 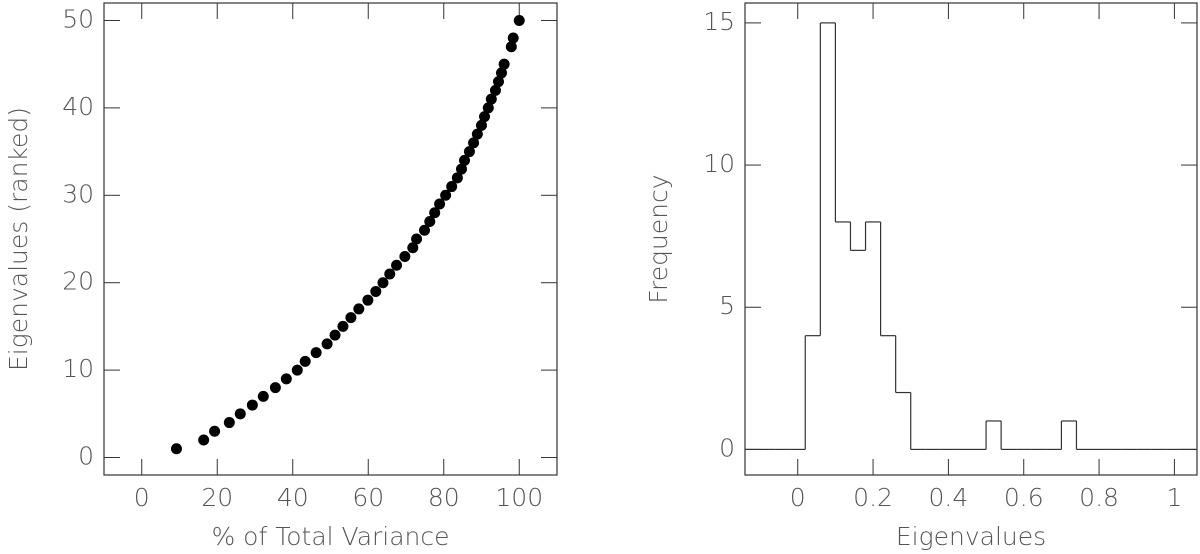 What do you see at coordinates (1024, 497) in the screenshot?
I see `x-tick-label: 0.6` at bounding box center [1024, 497].